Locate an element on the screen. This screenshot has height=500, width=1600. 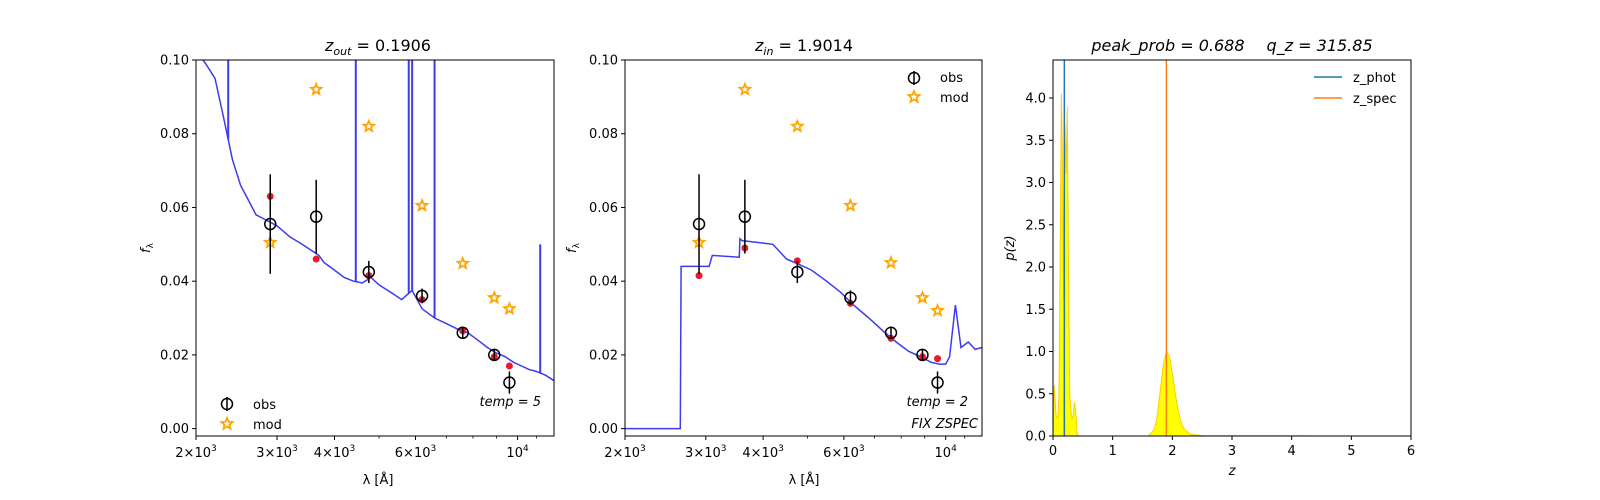
x-tick-mantissa: 3 is located at coordinates (260, 453).